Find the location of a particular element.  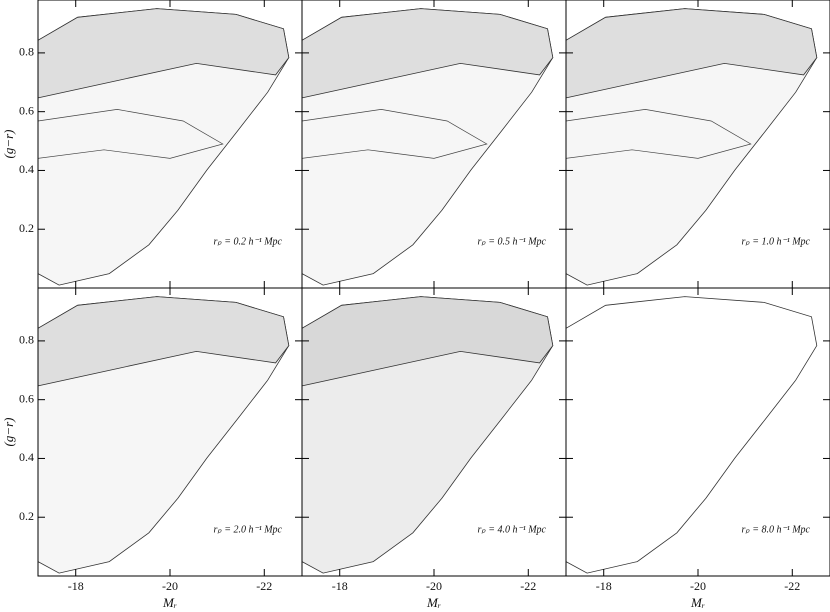

annotation: rₚ = 4.0 h⁻¹ Mpc is located at coordinates (512, 529).